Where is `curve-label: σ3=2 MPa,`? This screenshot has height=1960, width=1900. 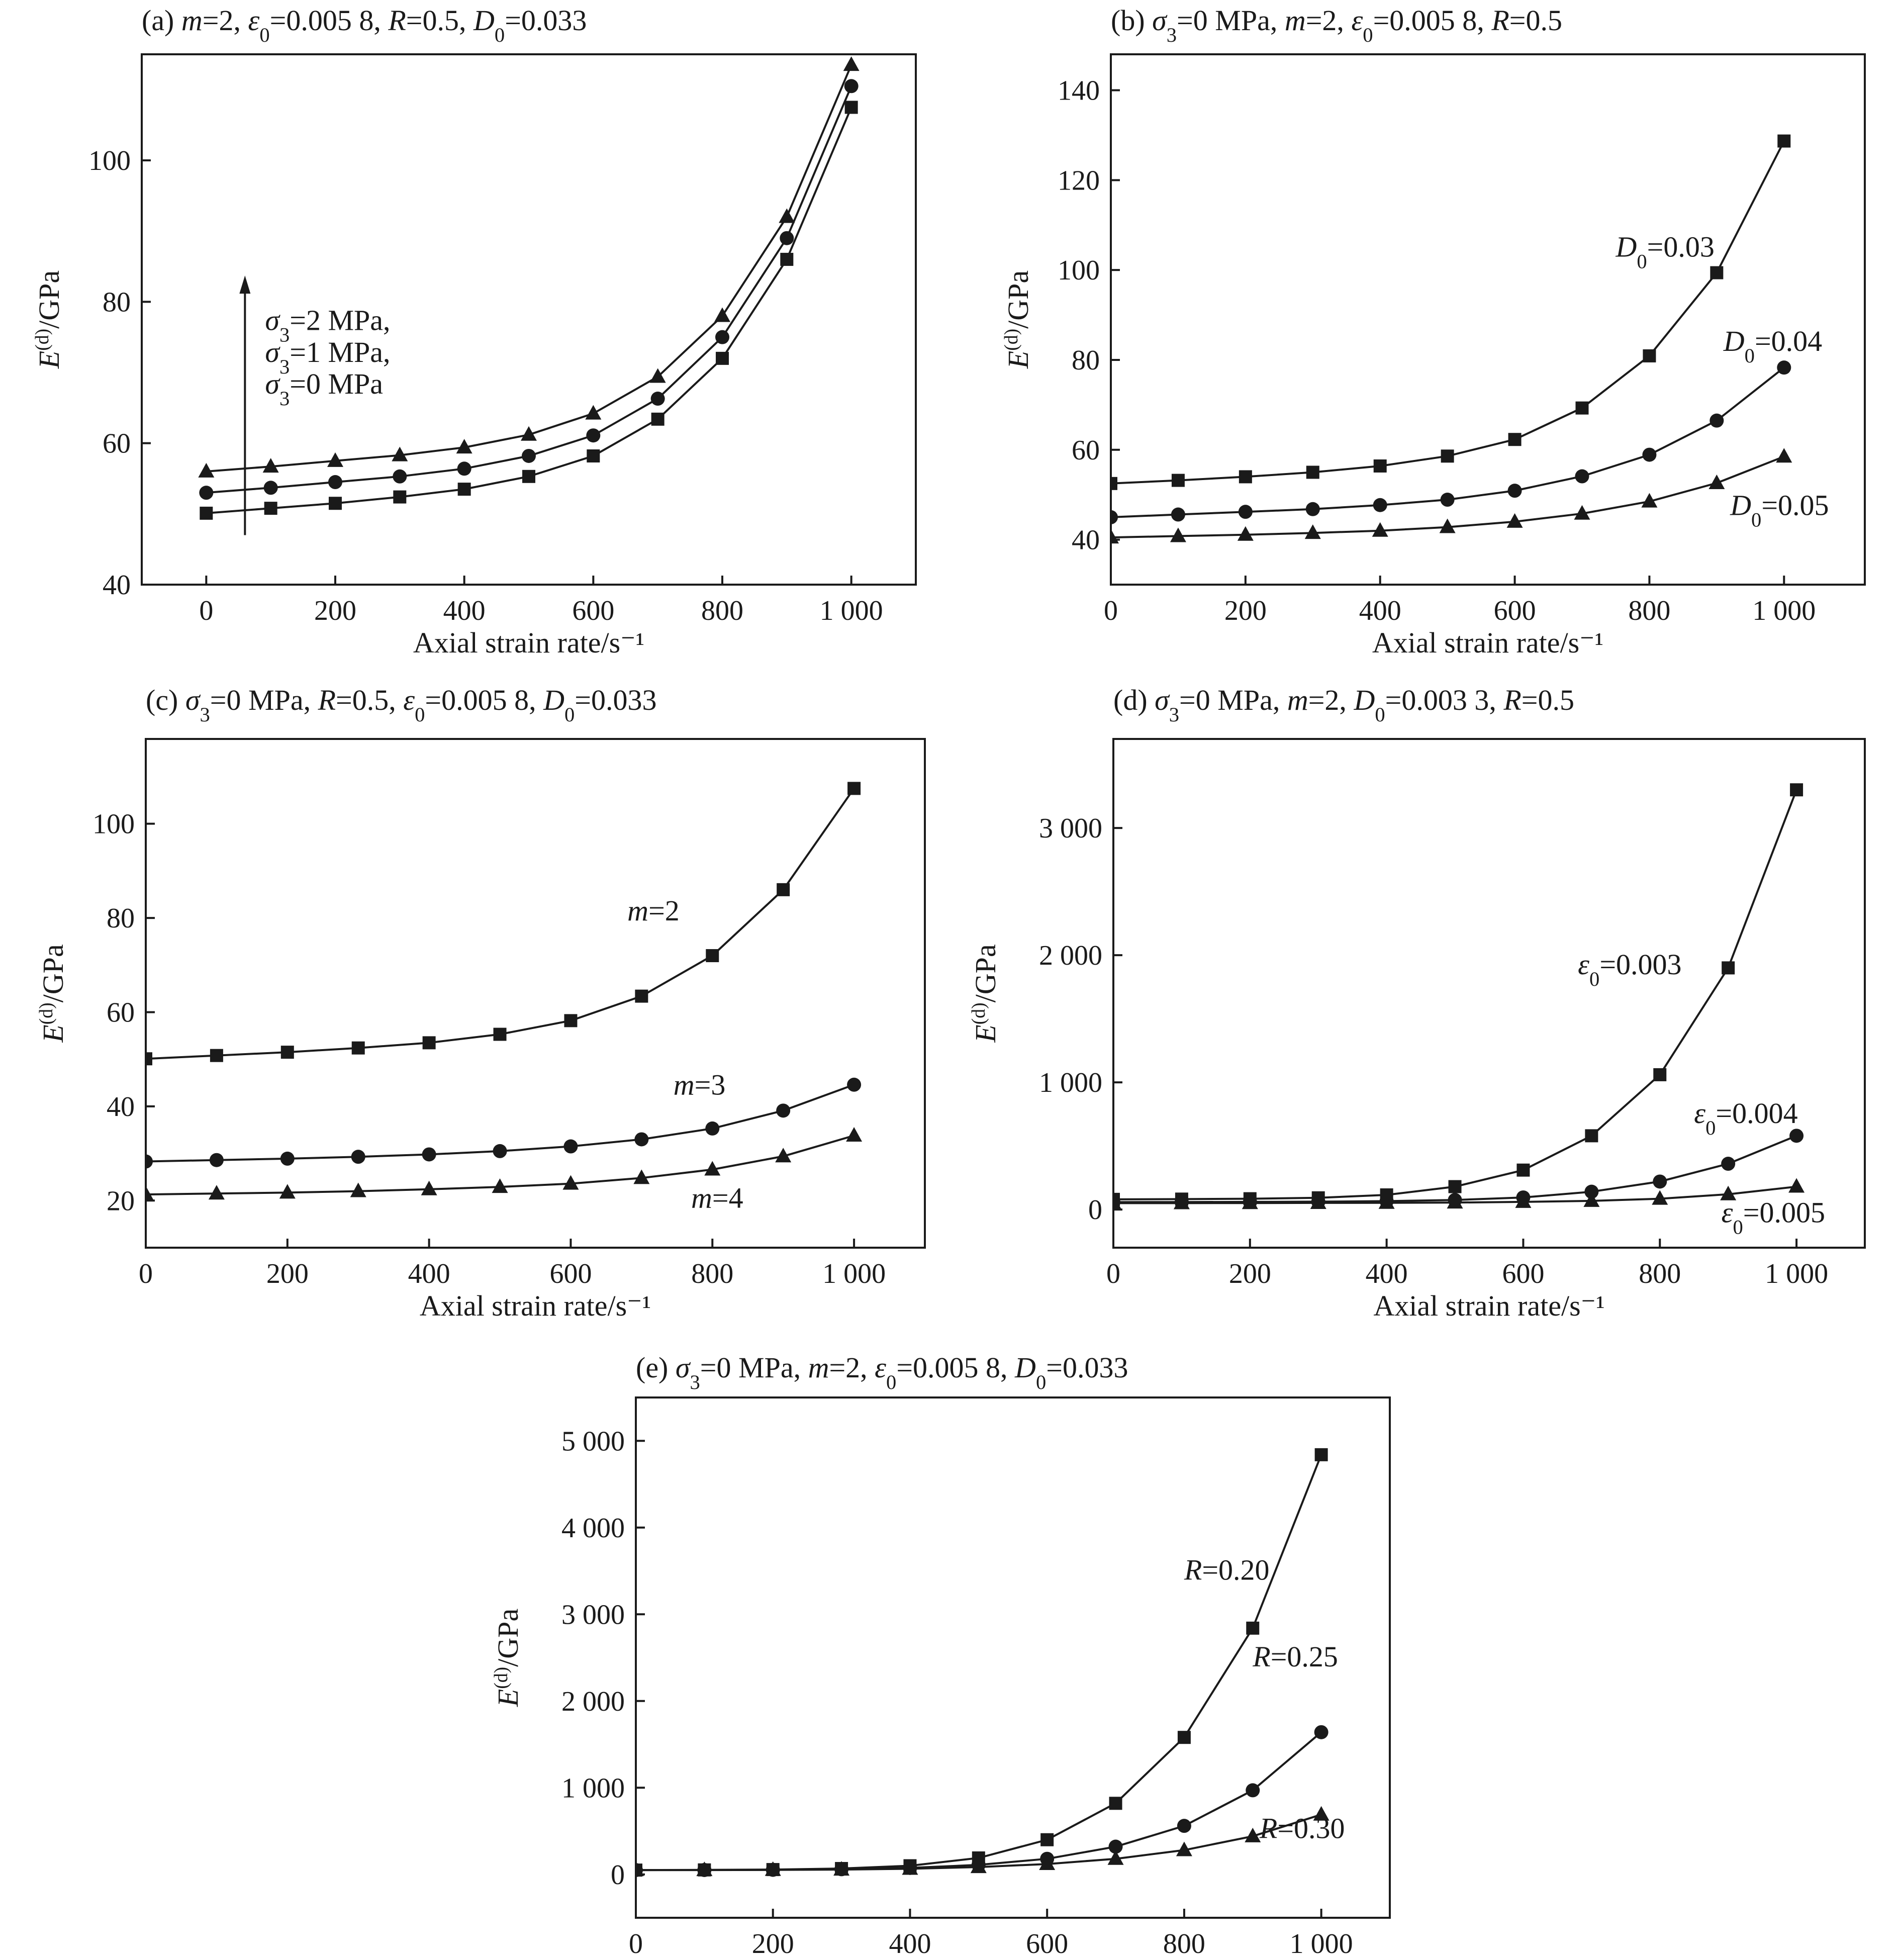
curve-label: σ3=2 MPa, is located at coordinates (328, 325).